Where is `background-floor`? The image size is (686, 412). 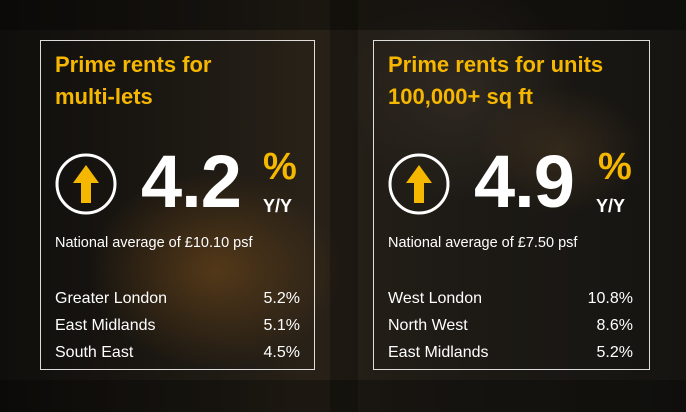 background-floor is located at coordinates (343, 396).